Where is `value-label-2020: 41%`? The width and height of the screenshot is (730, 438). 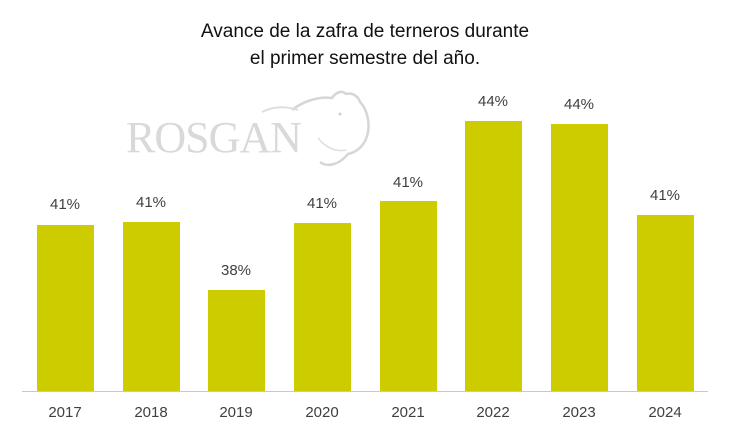 value-label-2020: 41% is located at coordinates (322, 203).